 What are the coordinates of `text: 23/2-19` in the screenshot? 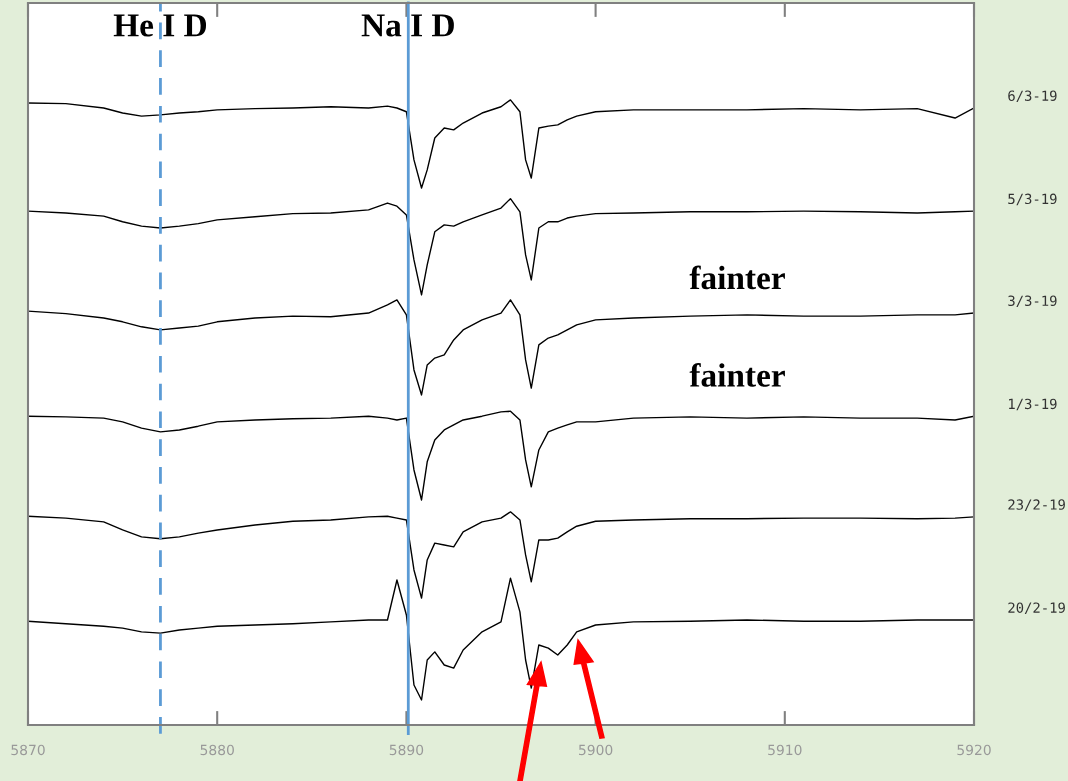 It's located at (1036, 505).